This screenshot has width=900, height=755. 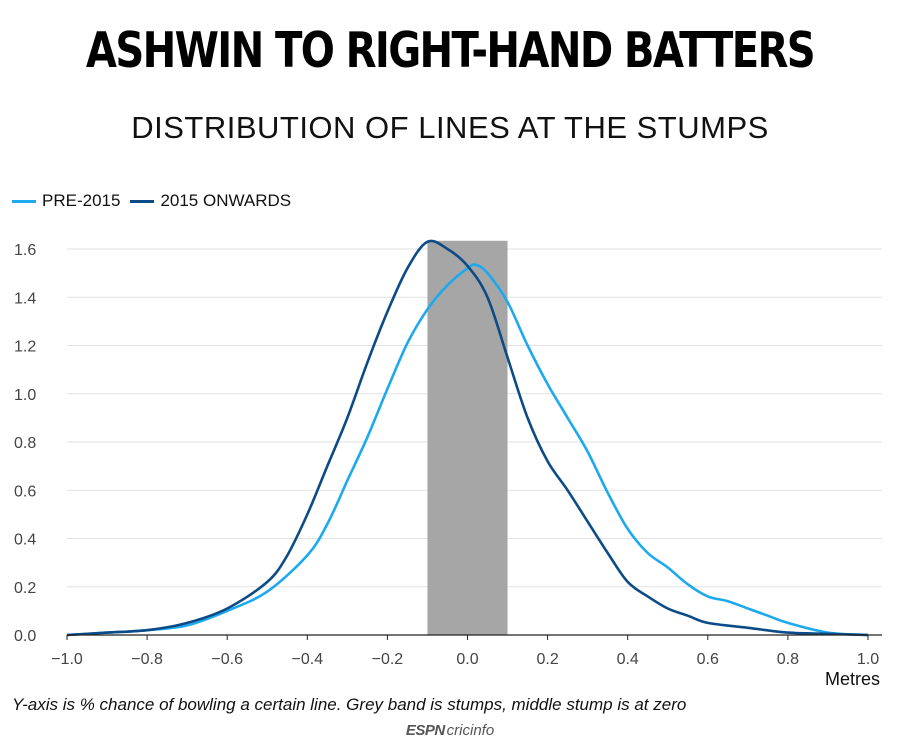 I want to click on logo-brand: ESPN, so click(x=425, y=730).